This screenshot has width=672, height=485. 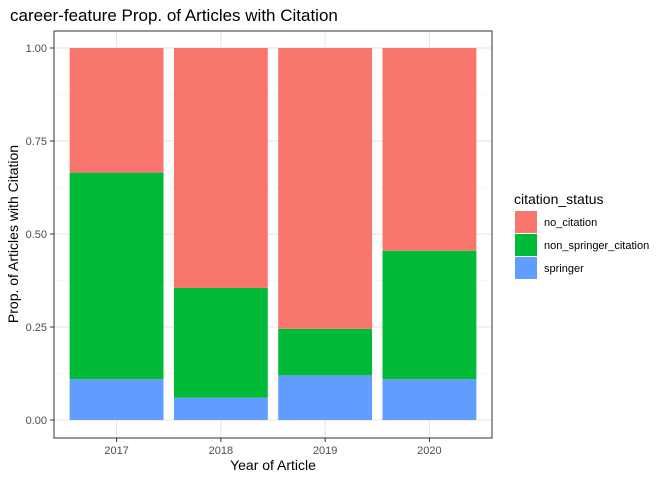 What do you see at coordinates (116, 110) in the screenshot?
I see `bar-no_citation-2017` at bounding box center [116, 110].